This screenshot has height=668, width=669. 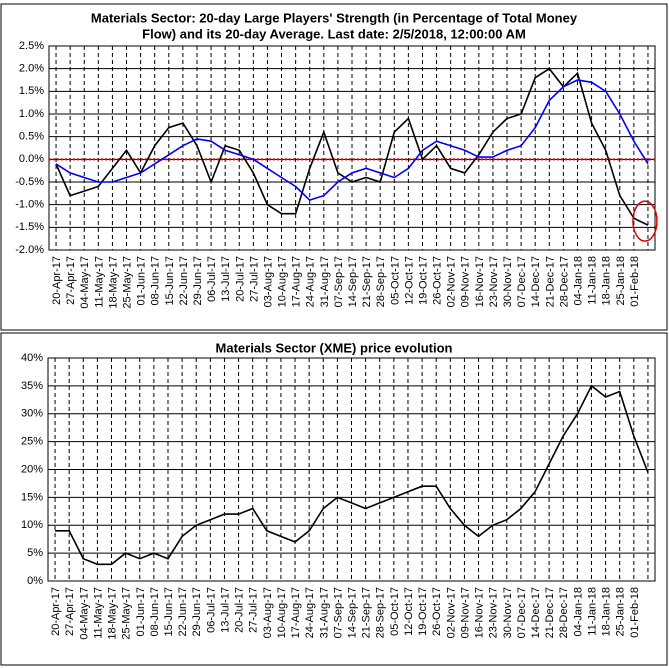 What do you see at coordinates (334, 347) in the screenshot?
I see `chart-title: Materials Sector (XME) price evolution` at bounding box center [334, 347].